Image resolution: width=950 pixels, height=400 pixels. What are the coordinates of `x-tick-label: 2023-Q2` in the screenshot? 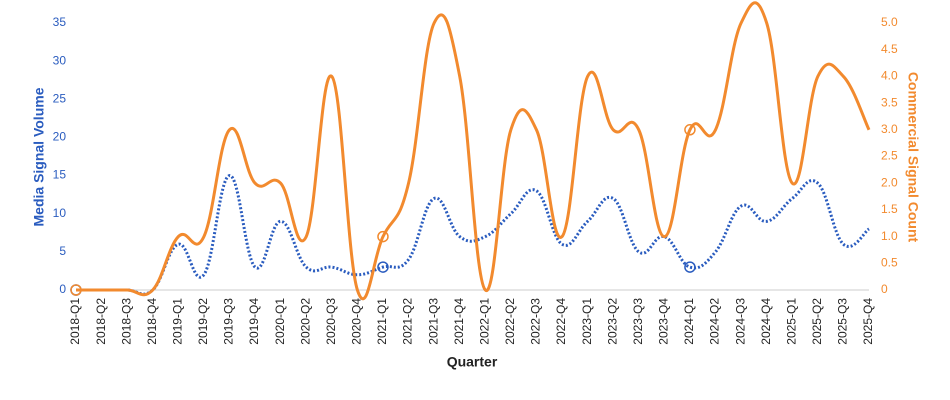 It's located at (612, 321).